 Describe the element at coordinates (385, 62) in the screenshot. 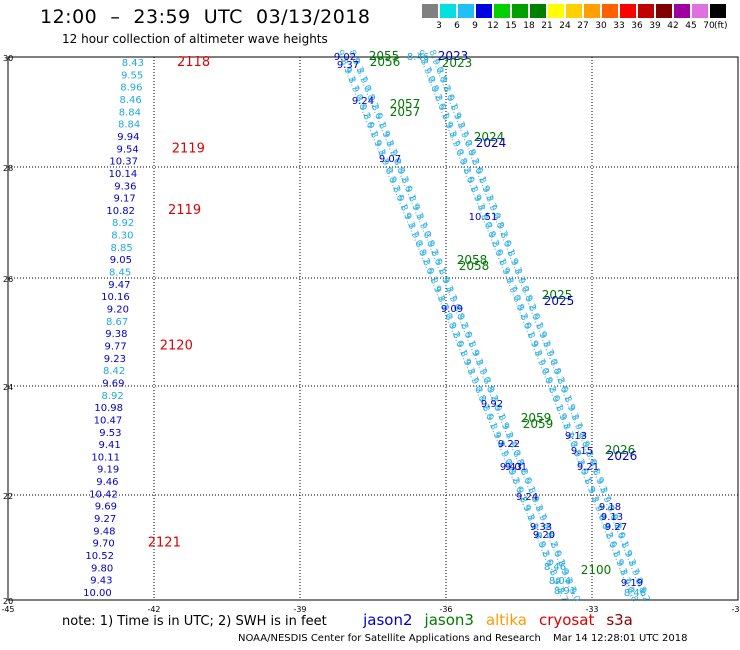

I see `track-time-label: 2056` at that location.